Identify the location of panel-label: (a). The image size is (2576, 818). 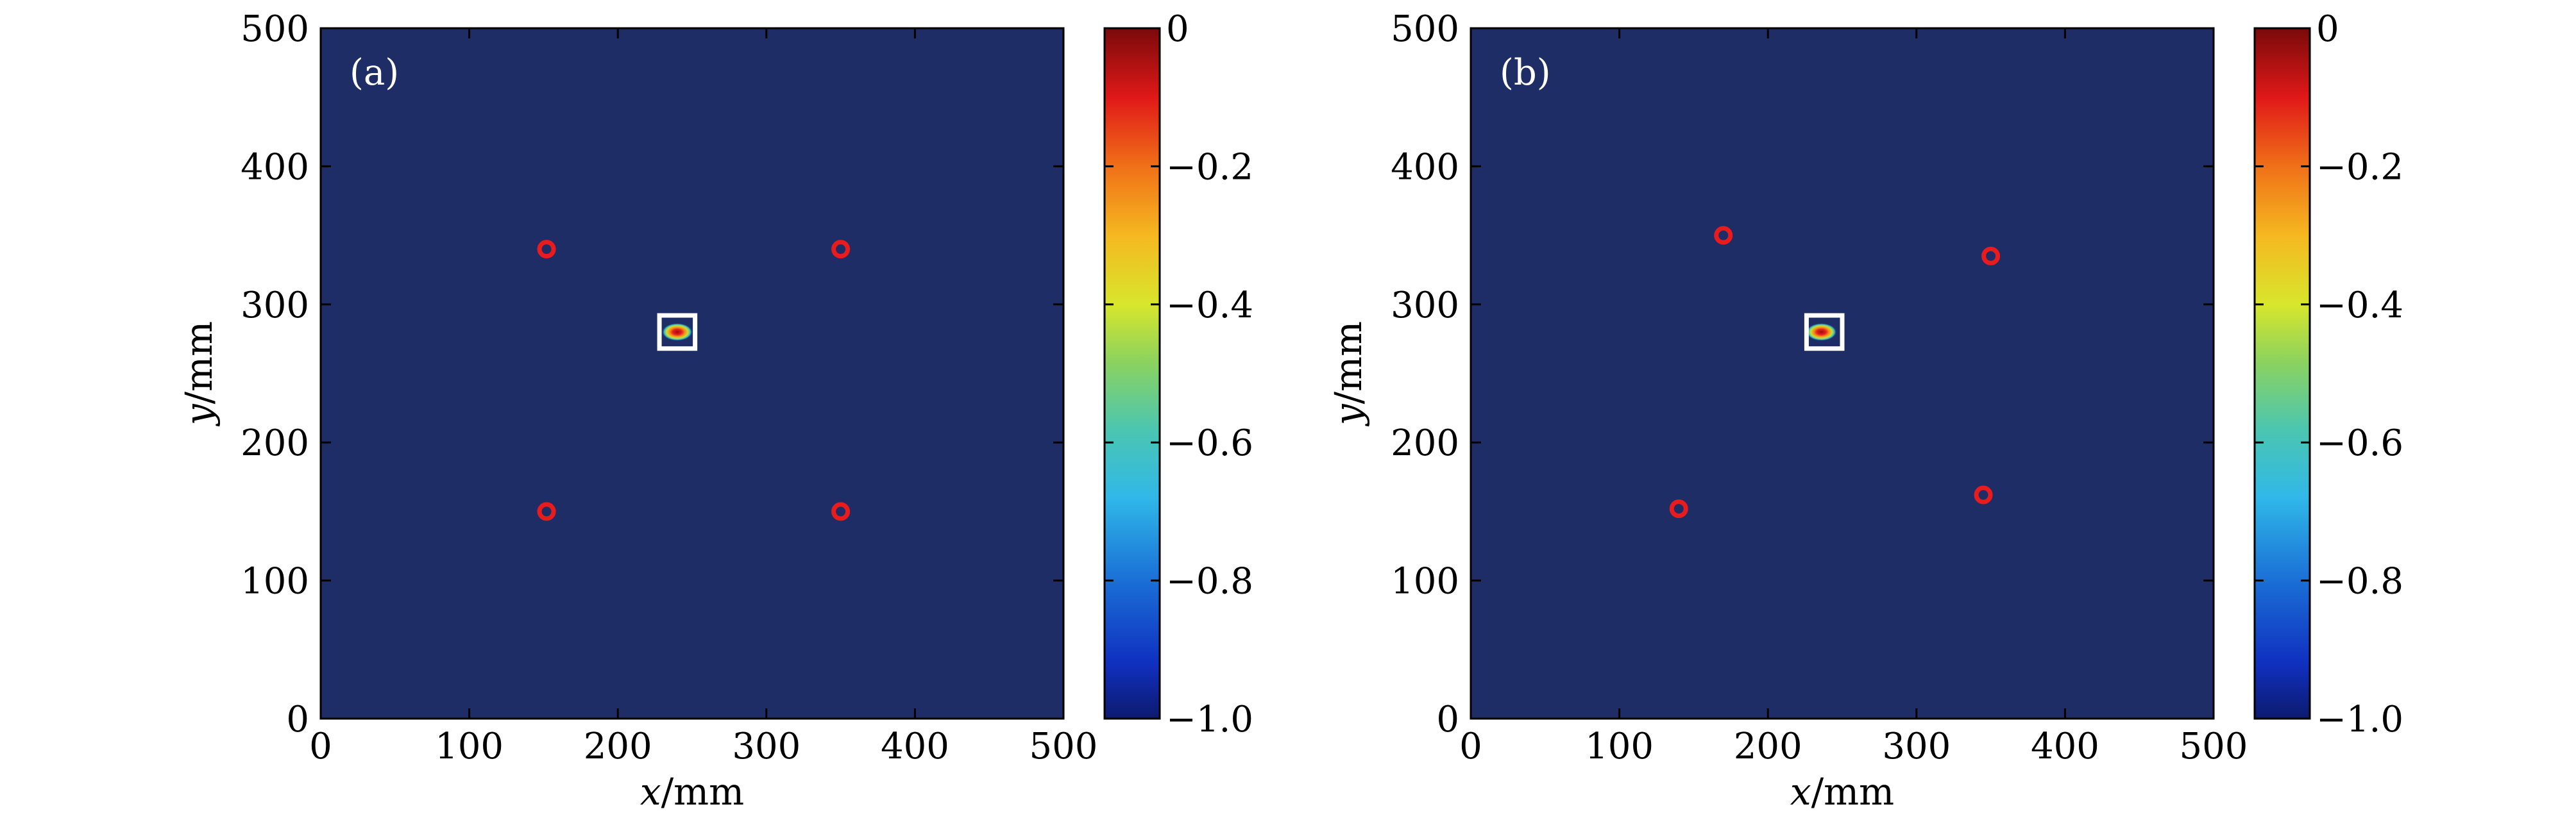
(374, 73).